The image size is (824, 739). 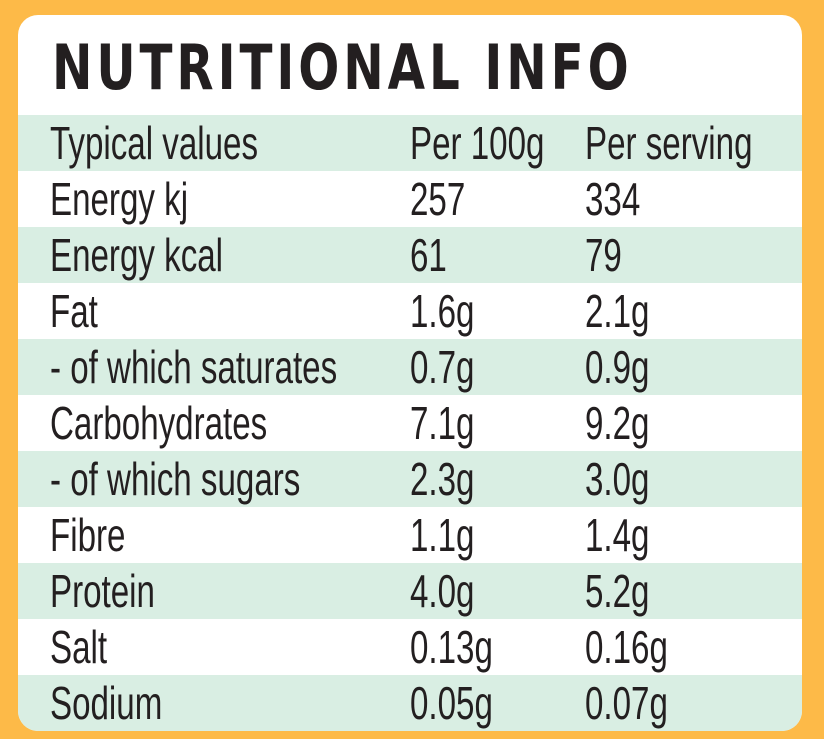 What do you see at coordinates (442, 311) in the screenshot?
I see `per-100g-value: 1.6g` at bounding box center [442, 311].